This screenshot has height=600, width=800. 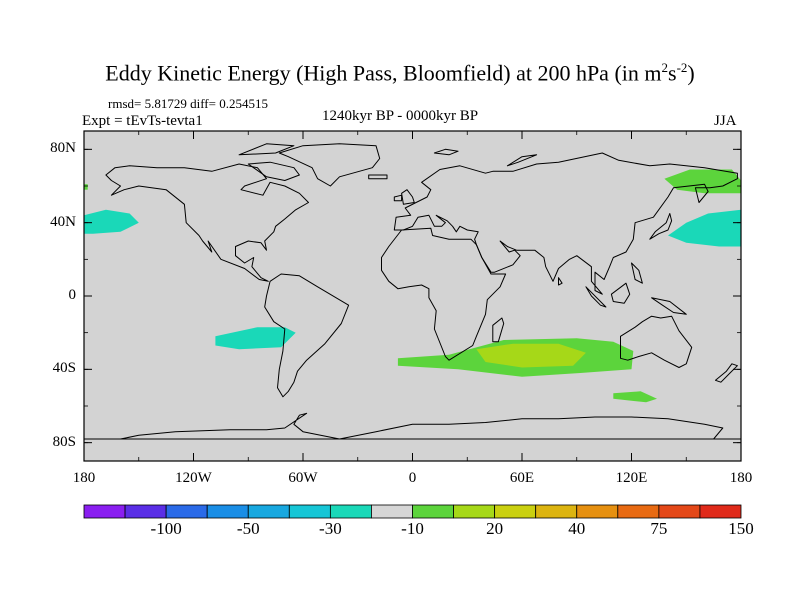 What do you see at coordinates (635, 397) in the screenshot?
I see `anomaly-australia-south-positive` at bounding box center [635, 397].